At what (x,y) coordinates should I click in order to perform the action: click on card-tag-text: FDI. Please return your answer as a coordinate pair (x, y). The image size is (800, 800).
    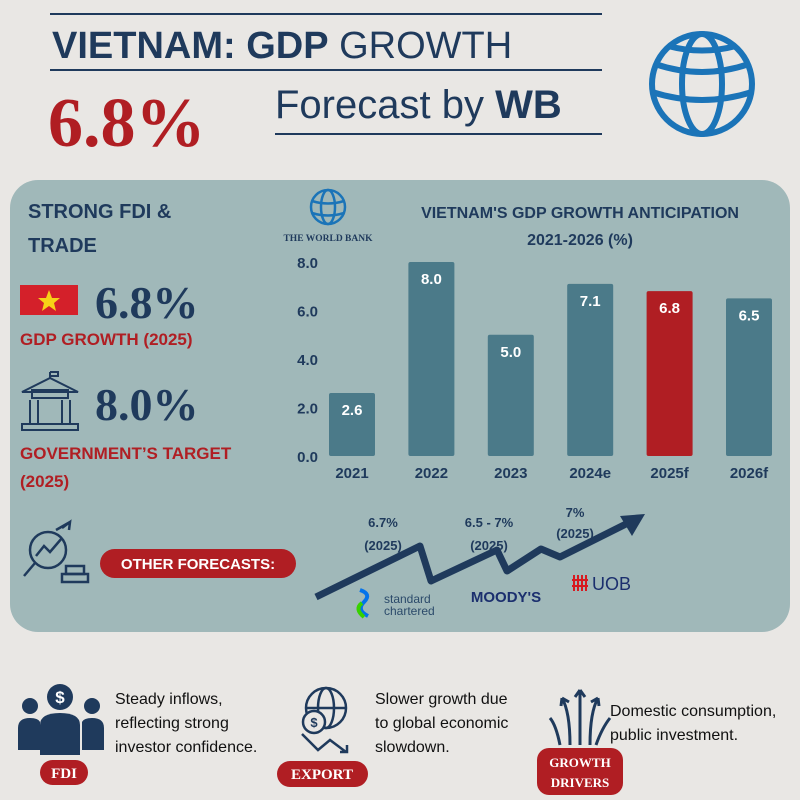
    Looking at the image, I should click on (64, 774).